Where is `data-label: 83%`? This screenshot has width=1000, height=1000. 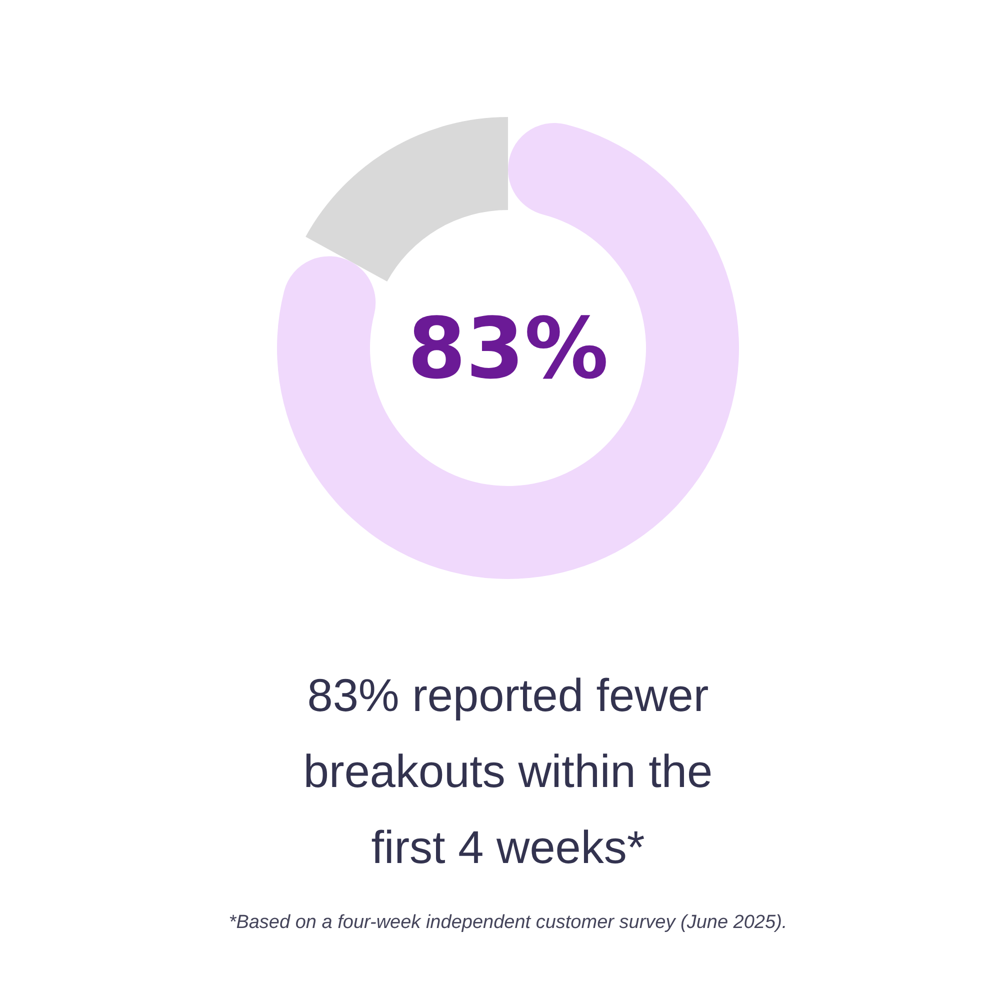
data-label: 83% is located at coordinates (508, 348).